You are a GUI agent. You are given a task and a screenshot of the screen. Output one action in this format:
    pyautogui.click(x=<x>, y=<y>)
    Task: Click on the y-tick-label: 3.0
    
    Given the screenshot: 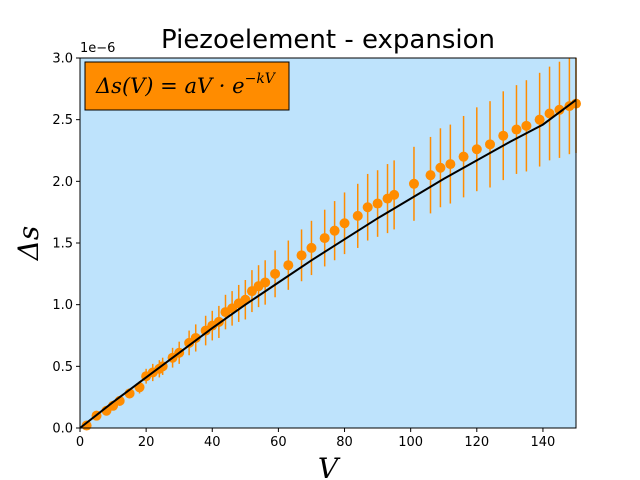 What is the action you would take?
    pyautogui.click(x=62, y=59)
    